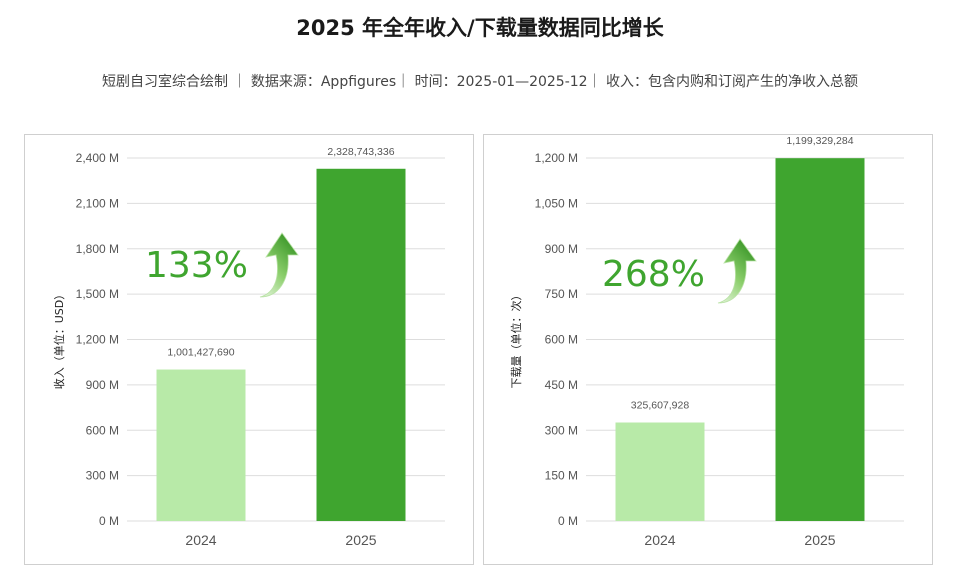  Describe the element at coordinates (97, 158) in the screenshot. I see `y-tick-label: 2,400 M` at that location.